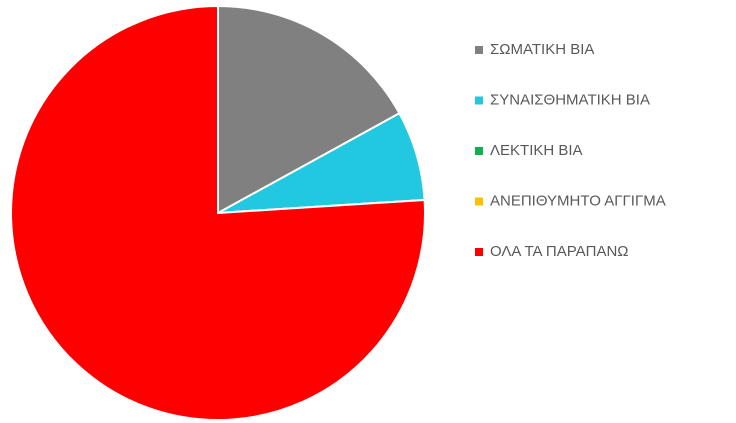 The width and height of the screenshot is (736, 423). Describe the element at coordinates (570, 99) in the screenshot. I see `legend-label: ΣΥΝΑΙΣΘΗΜΑΤΙΚΗ ΒΙΑ` at that location.